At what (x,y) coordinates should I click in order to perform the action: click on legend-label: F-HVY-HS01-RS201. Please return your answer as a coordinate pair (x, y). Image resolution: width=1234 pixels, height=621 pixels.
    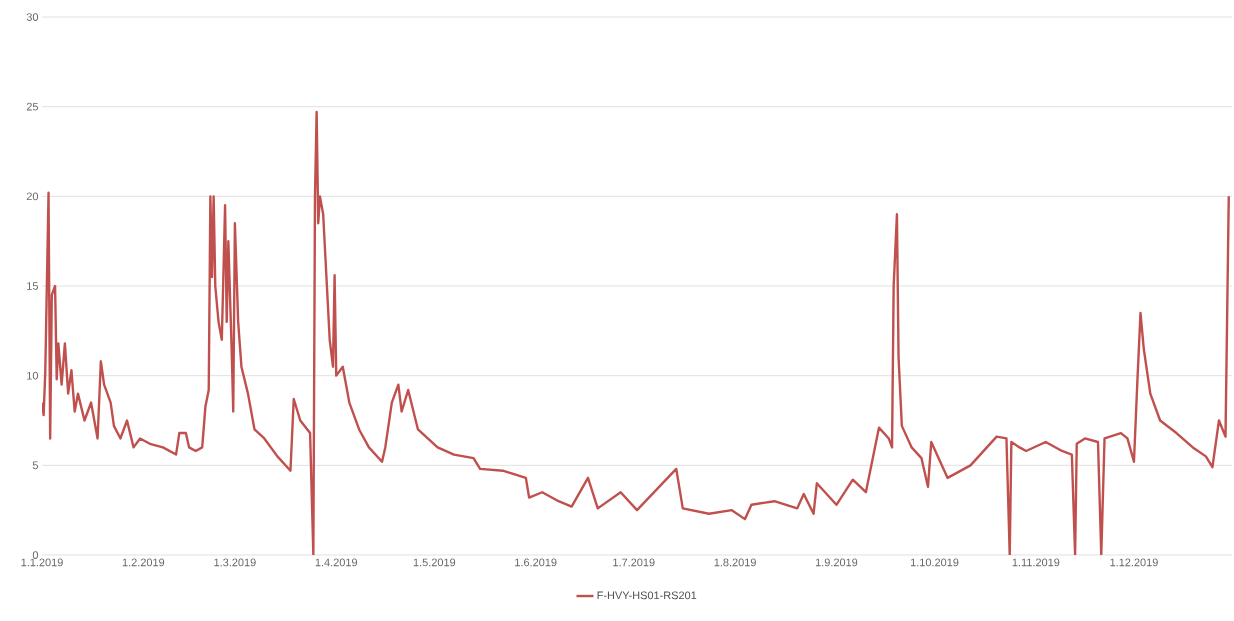
    Looking at the image, I should click on (647, 595).